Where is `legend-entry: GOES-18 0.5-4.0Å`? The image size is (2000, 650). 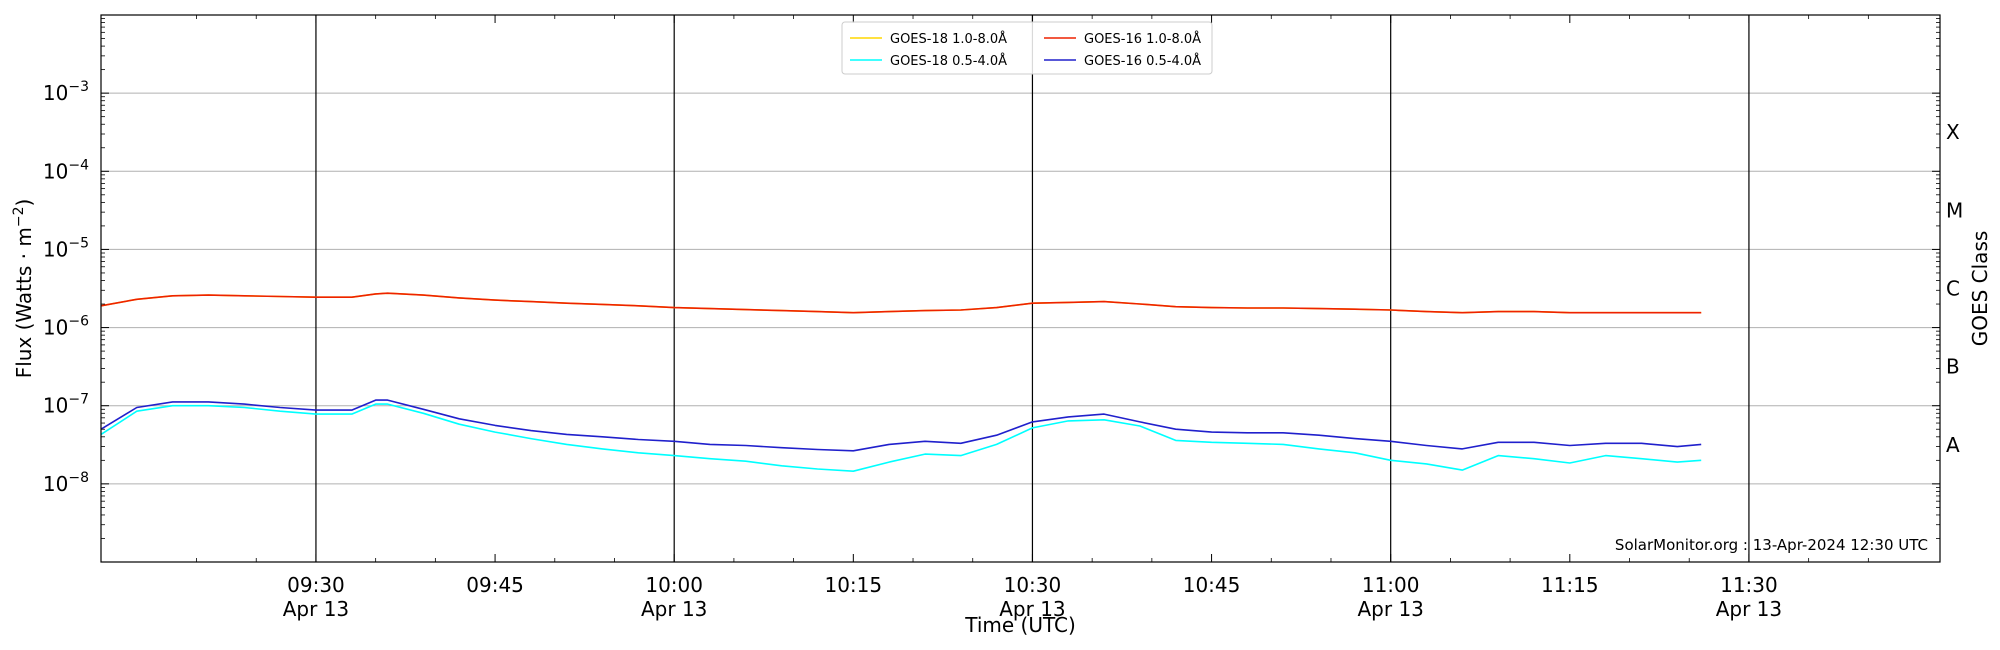
legend-entry: GOES-18 0.5-4.0Å is located at coordinates (948, 61).